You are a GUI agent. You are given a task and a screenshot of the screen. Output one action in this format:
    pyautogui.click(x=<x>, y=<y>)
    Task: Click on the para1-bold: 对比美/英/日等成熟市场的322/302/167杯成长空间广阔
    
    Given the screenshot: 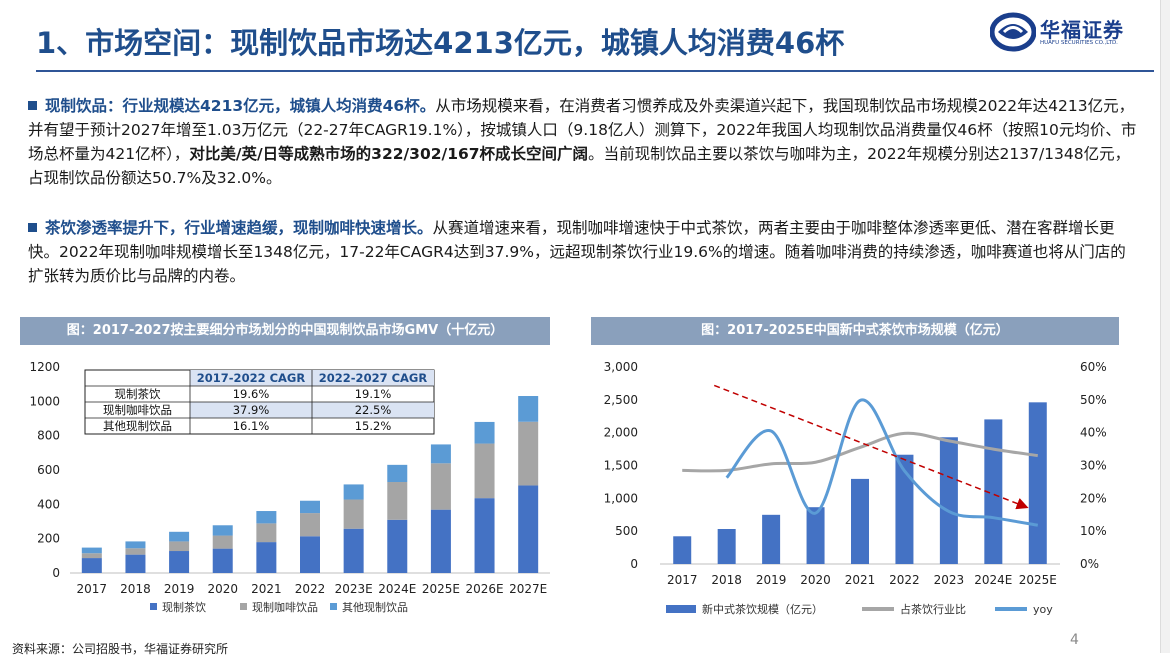 What is the action you would take?
    pyautogui.click(x=389, y=154)
    